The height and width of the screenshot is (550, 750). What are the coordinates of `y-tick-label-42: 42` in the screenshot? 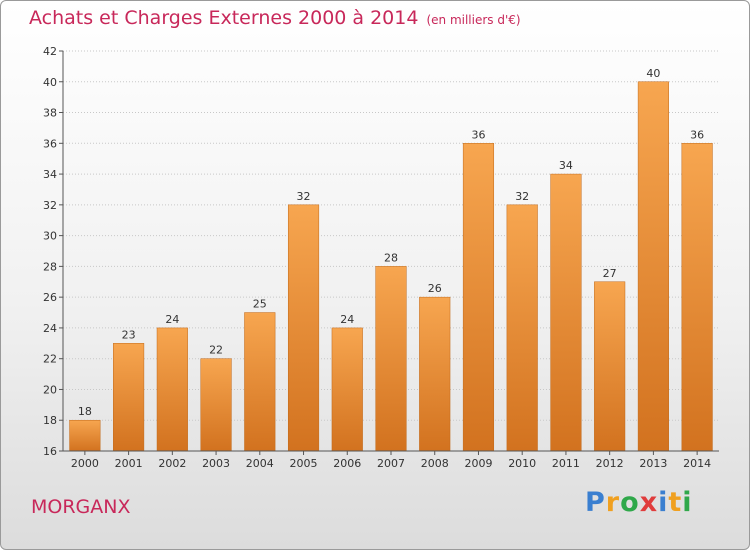 It's located at (50, 51).